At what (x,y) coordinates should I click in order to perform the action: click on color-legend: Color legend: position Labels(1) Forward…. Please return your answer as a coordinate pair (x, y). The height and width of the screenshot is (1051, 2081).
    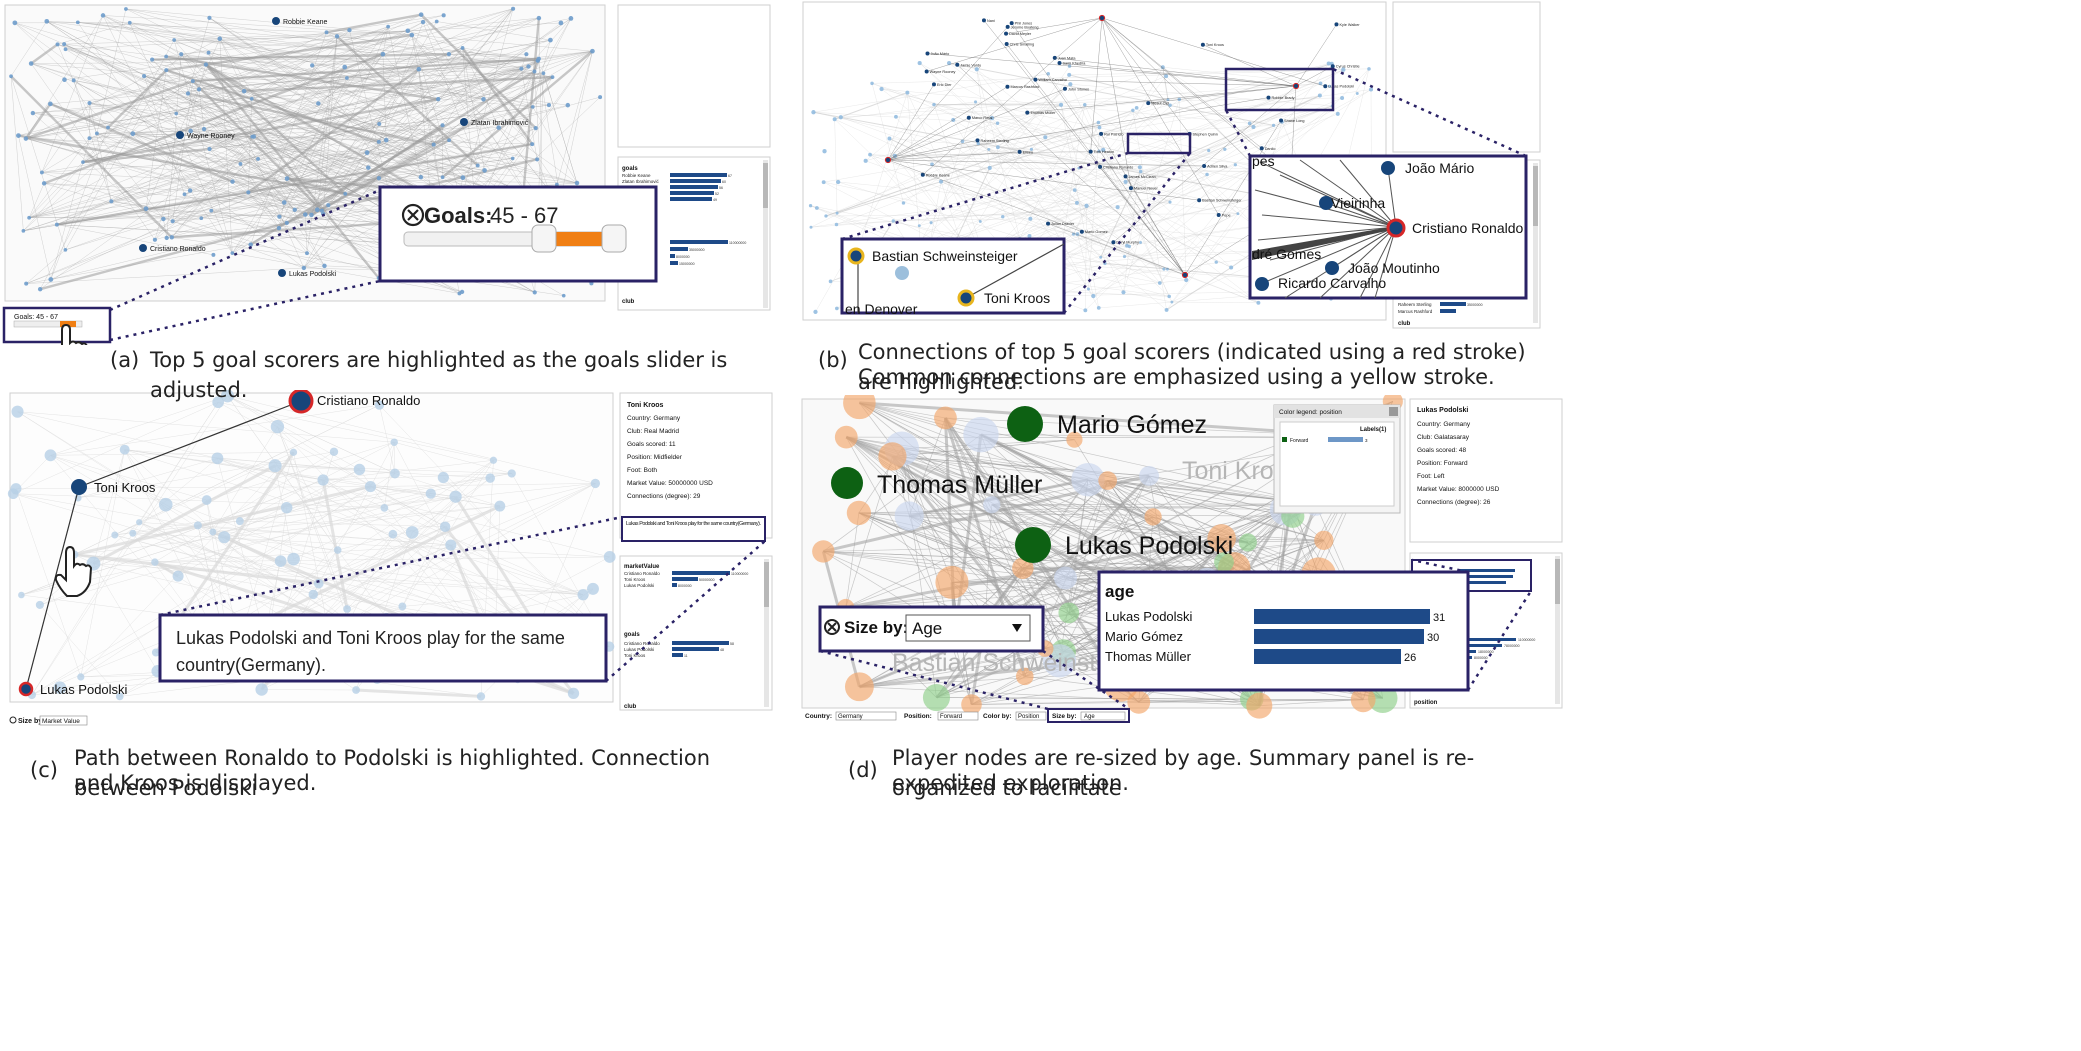
    Looking at the image, I should click on (1337, 459).